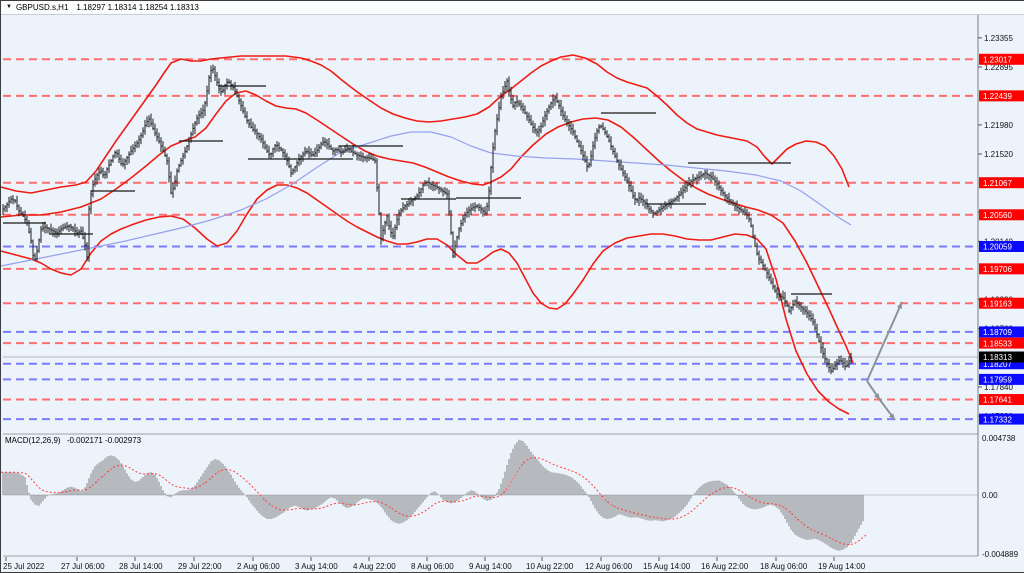 This screenshot has height=573, width=1024. Describe the element at coordinates (33, 440) in the screenshot. I see `macd-name: MACD(12,26,9)` at that location.